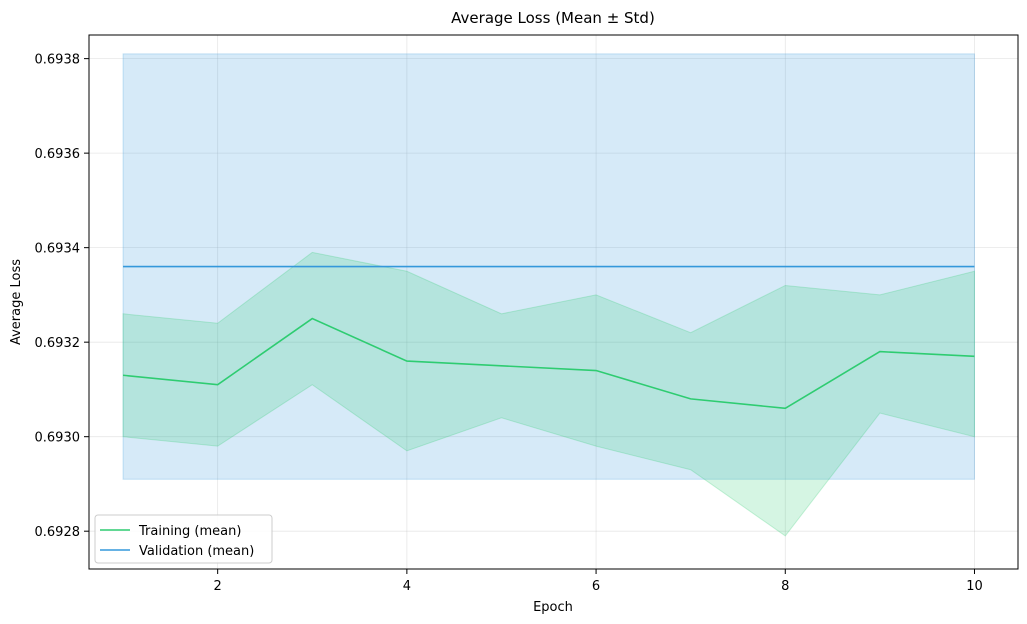 The image size is (1027, 624). What do you see at coordinates (62, 296) in the screenshot?
I see `y-axis-ticks: 0.6928 0.6930 0.6932 0.6934 0.6936 0.6938` at bounding box center [62, 296].